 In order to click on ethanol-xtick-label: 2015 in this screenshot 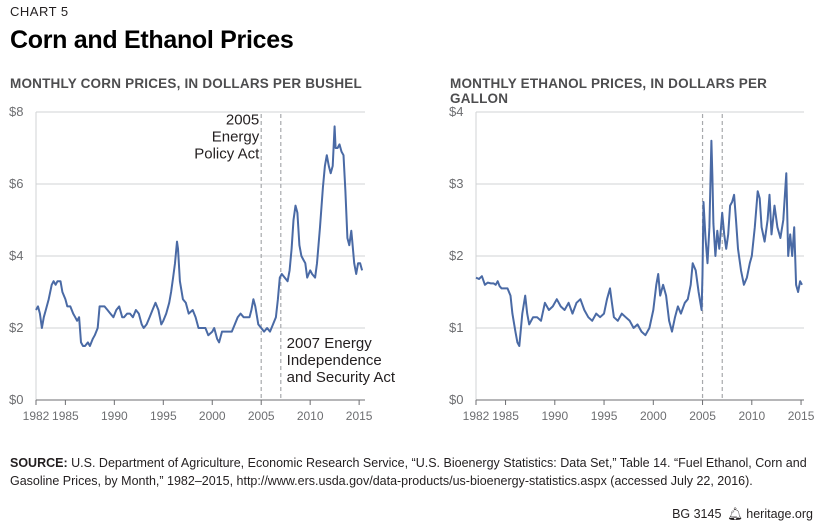, I will do `click(801, 416)`.